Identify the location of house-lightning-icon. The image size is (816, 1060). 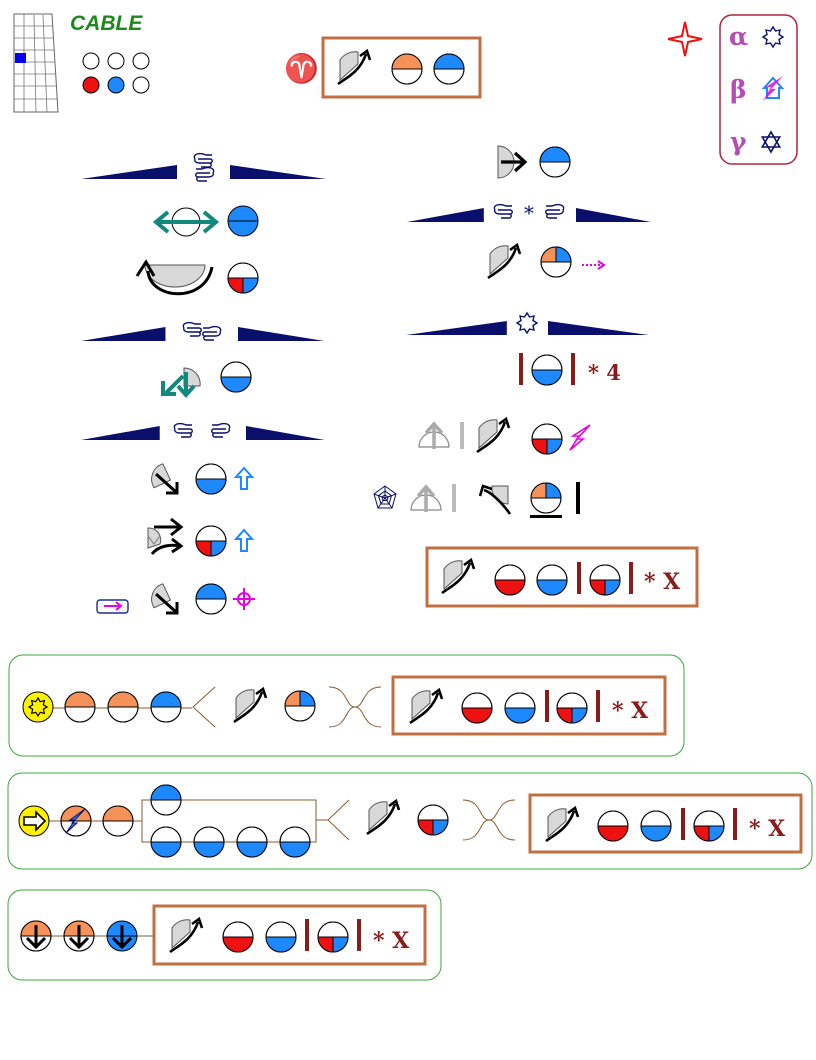
(773, 88).